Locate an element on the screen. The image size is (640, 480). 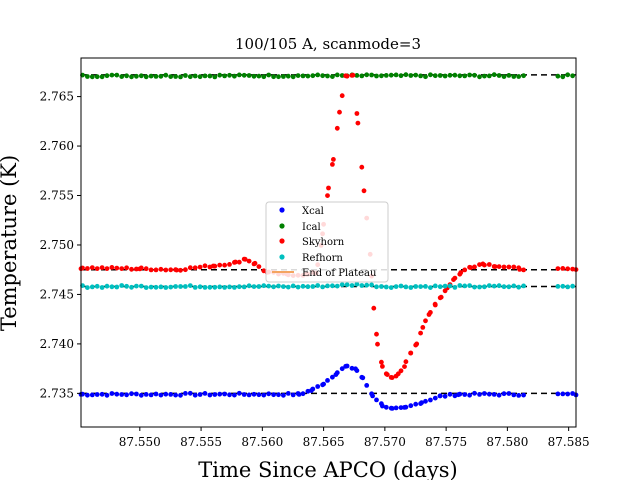
legend-marker-skyhorn is located at coordinates (282, 241).